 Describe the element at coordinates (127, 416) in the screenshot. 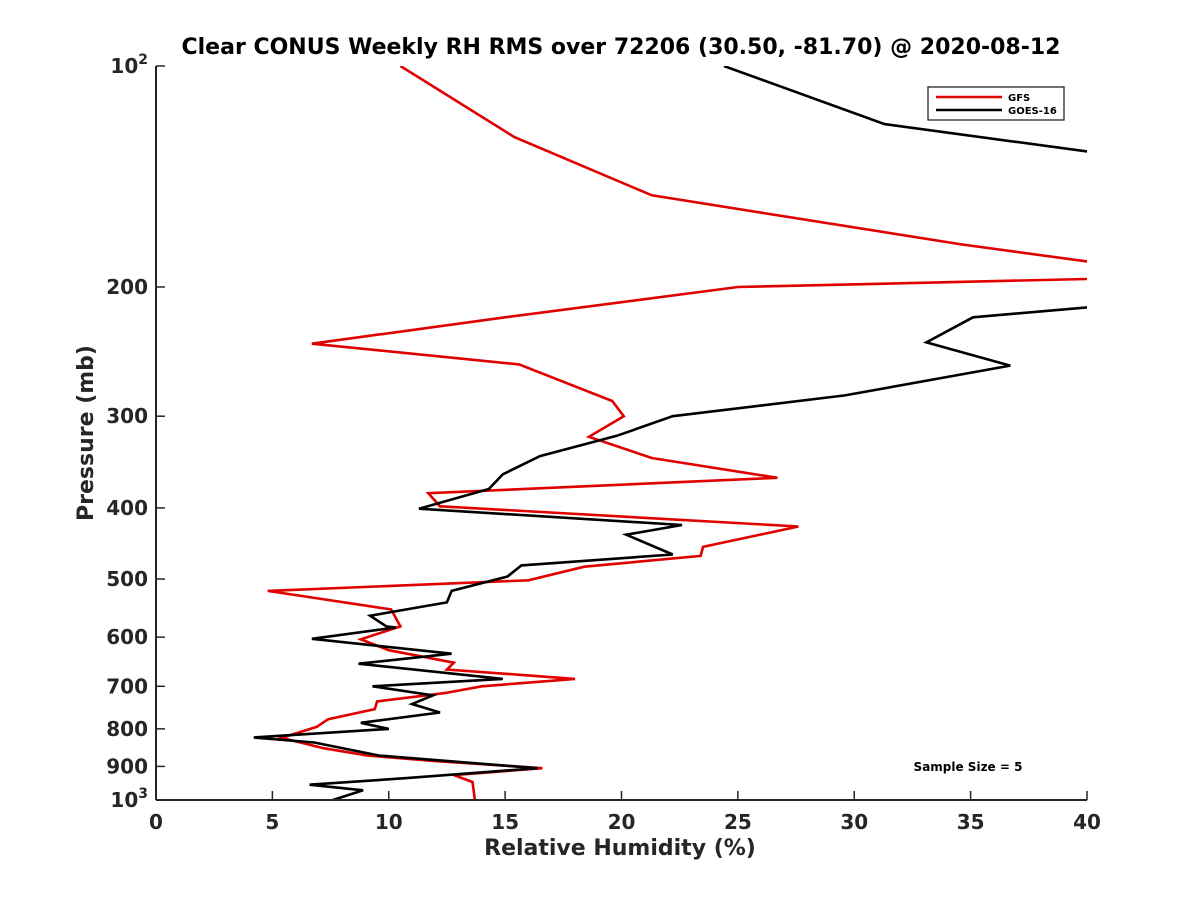

I see `y-tick-label: 300` at that location.